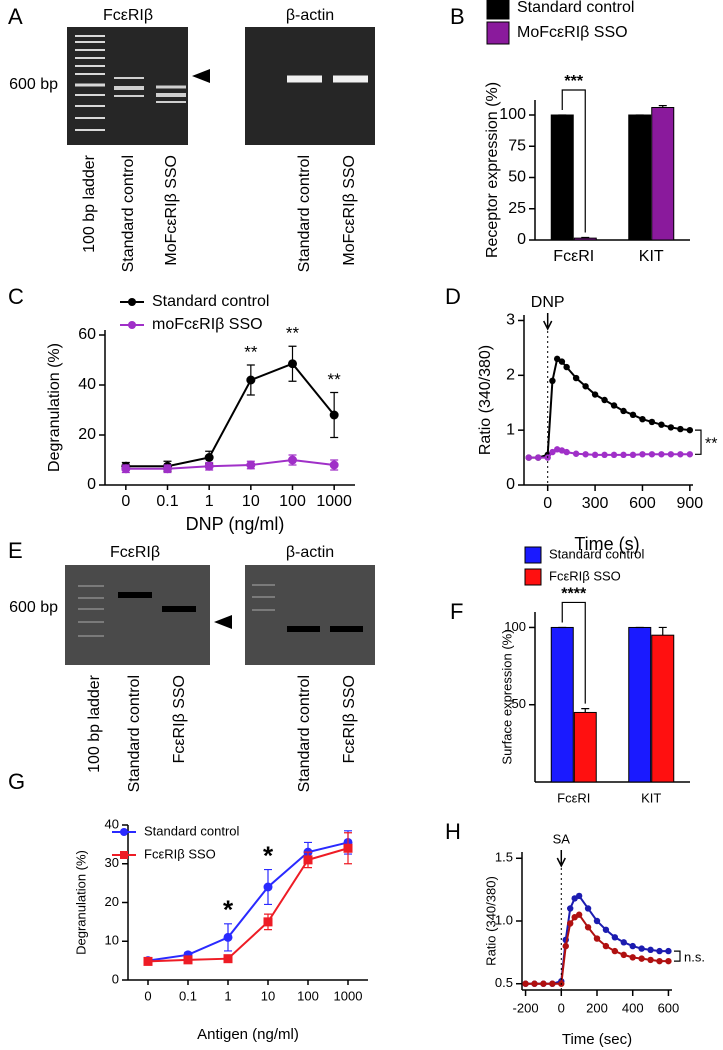  Describe the element at coordinates (349, 210) in the screenshot. I see `lane-label: MoFcεRIβ SSO` at that location.